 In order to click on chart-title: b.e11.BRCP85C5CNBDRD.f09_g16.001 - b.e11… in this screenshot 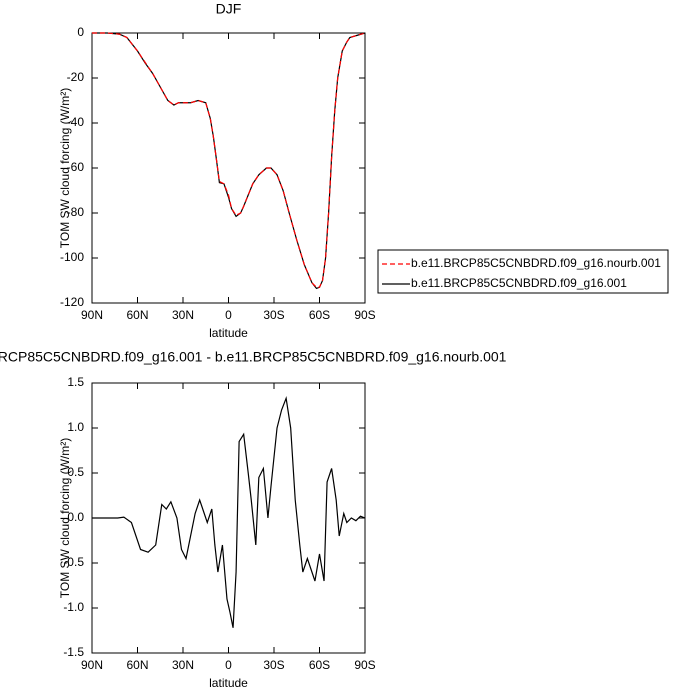, I will do `click(253, 357)`.